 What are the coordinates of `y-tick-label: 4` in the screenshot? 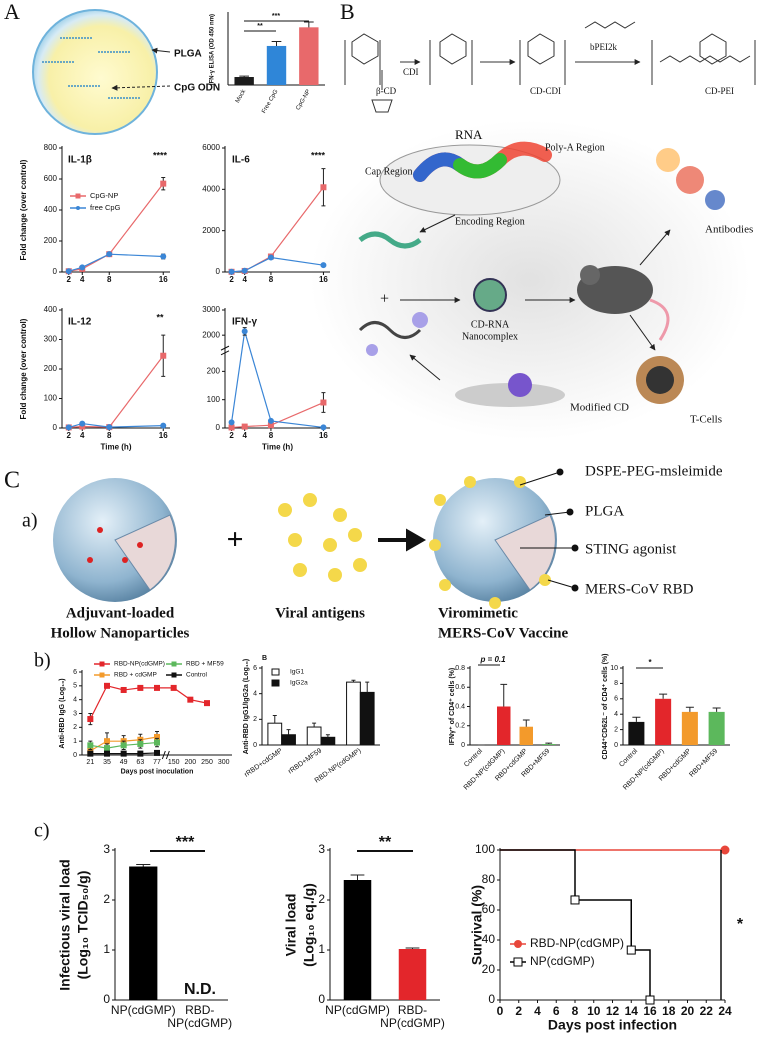 It's located at (75, 700).